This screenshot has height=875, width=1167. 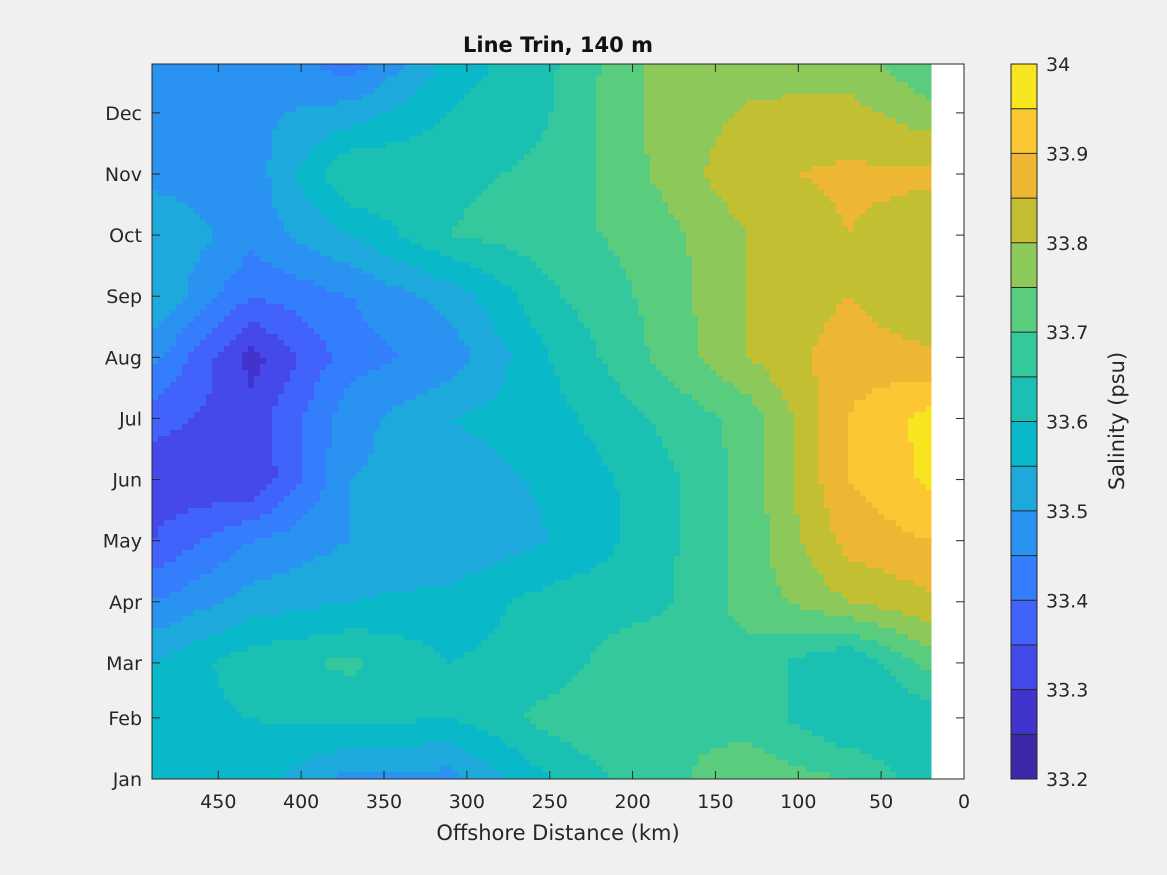 I want to click on colorbar-label: Salinity (psu), so click(x=1117, y=421).